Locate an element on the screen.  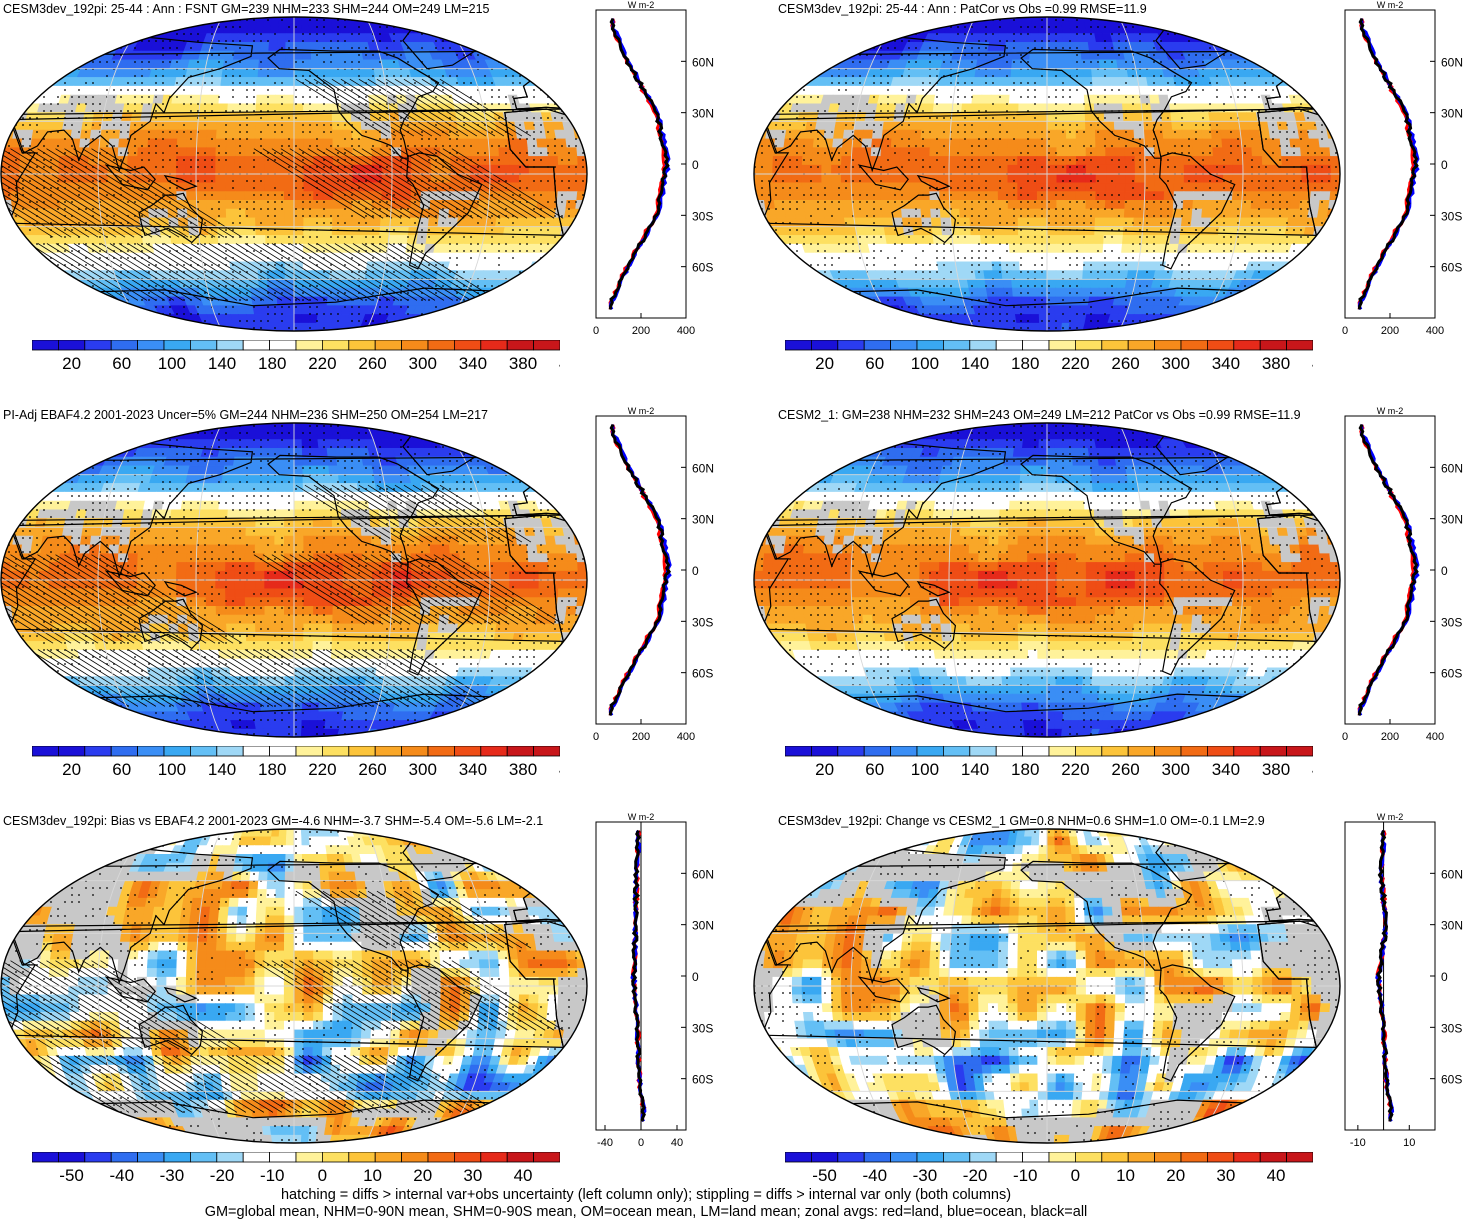
zonal-lat-label: 0 is located at coordinates (1444, 571).